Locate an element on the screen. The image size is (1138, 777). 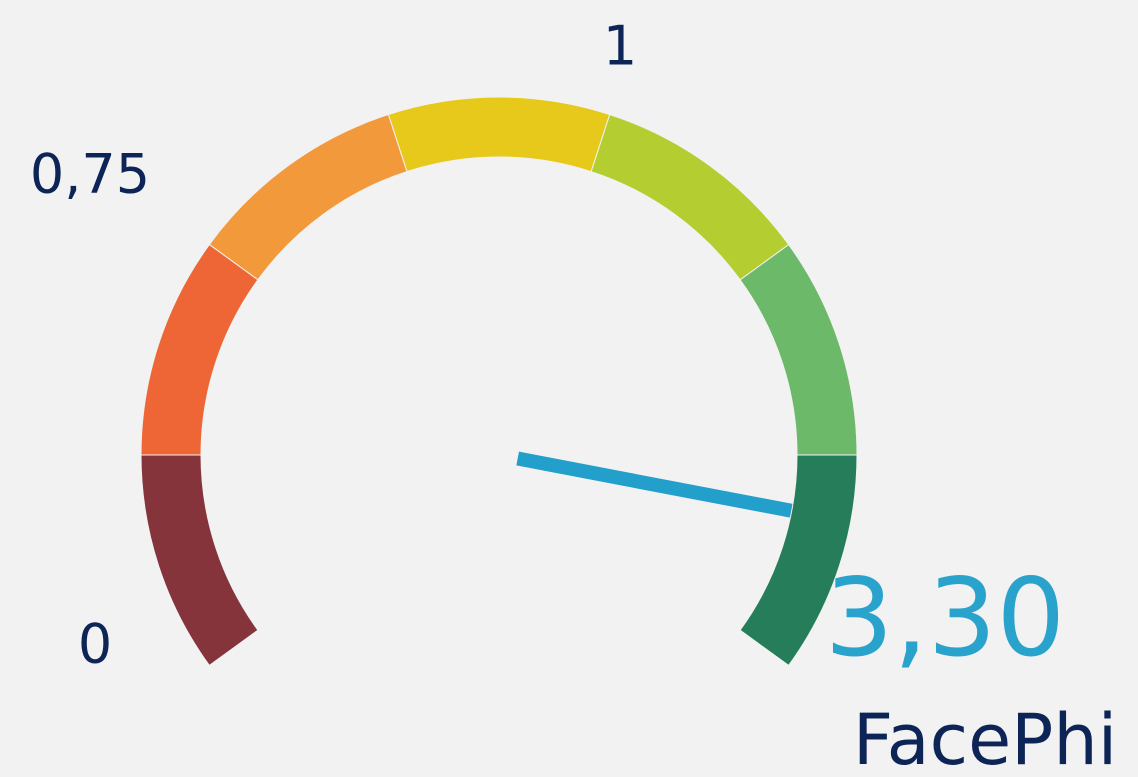
value-label: 3,30 is located at coordinates (945, 618).